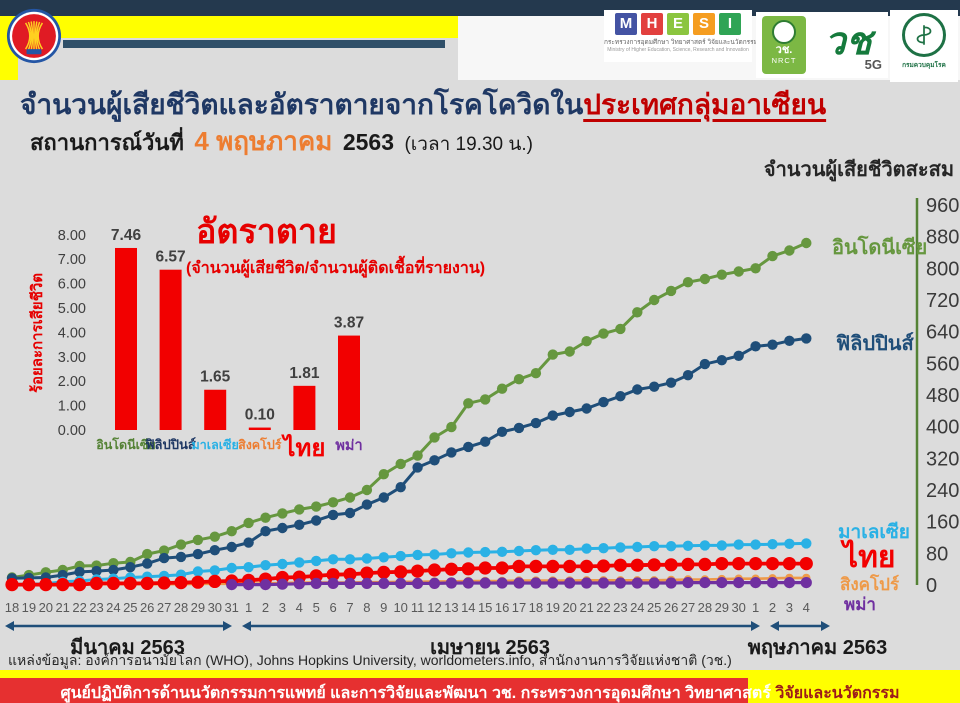 Image resolution: width=960 pixels, height=703 pixels. What do you see at coordinates (937, 554) in the screenshot?
I see `y-axis-tick-label: 80` at bounding box center [937, 554].